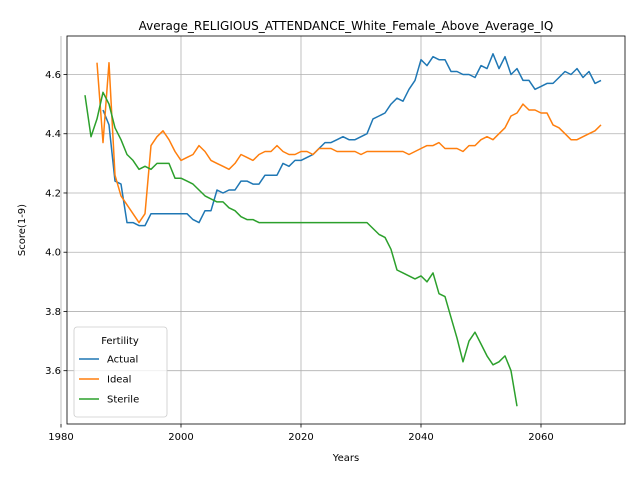  I want to click on legend: Fertility Actual Ideal Sterile, so click(120, 372).